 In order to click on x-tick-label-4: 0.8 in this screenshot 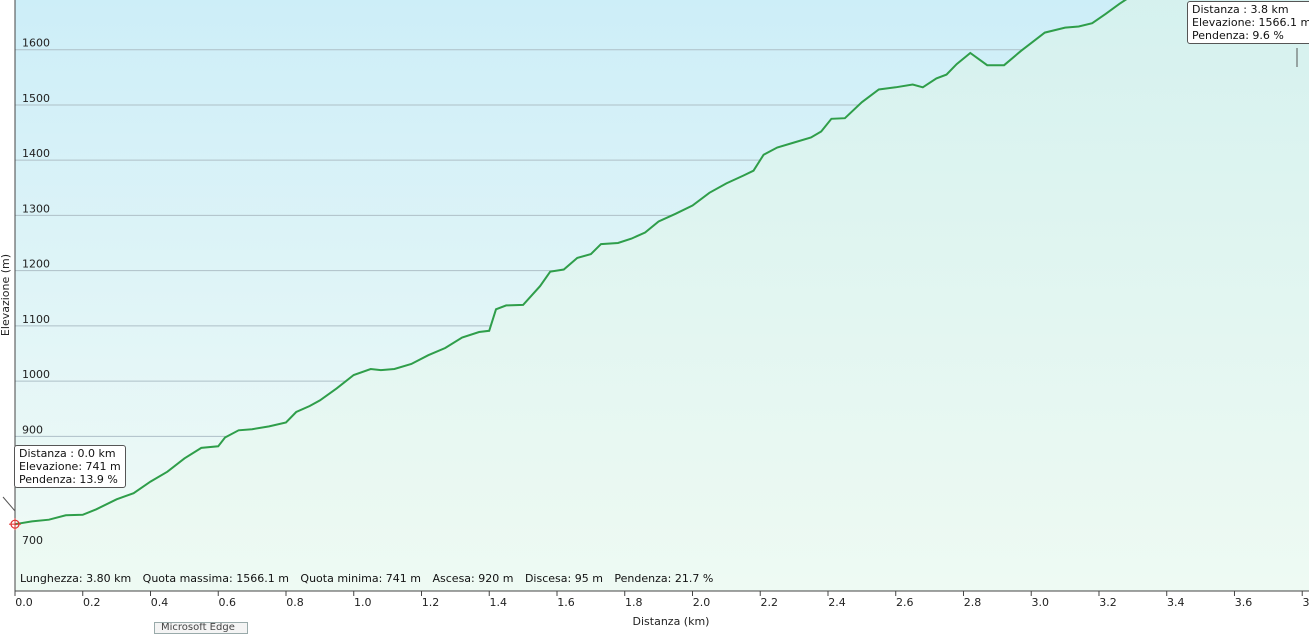, I will do `click(295, 602)`.